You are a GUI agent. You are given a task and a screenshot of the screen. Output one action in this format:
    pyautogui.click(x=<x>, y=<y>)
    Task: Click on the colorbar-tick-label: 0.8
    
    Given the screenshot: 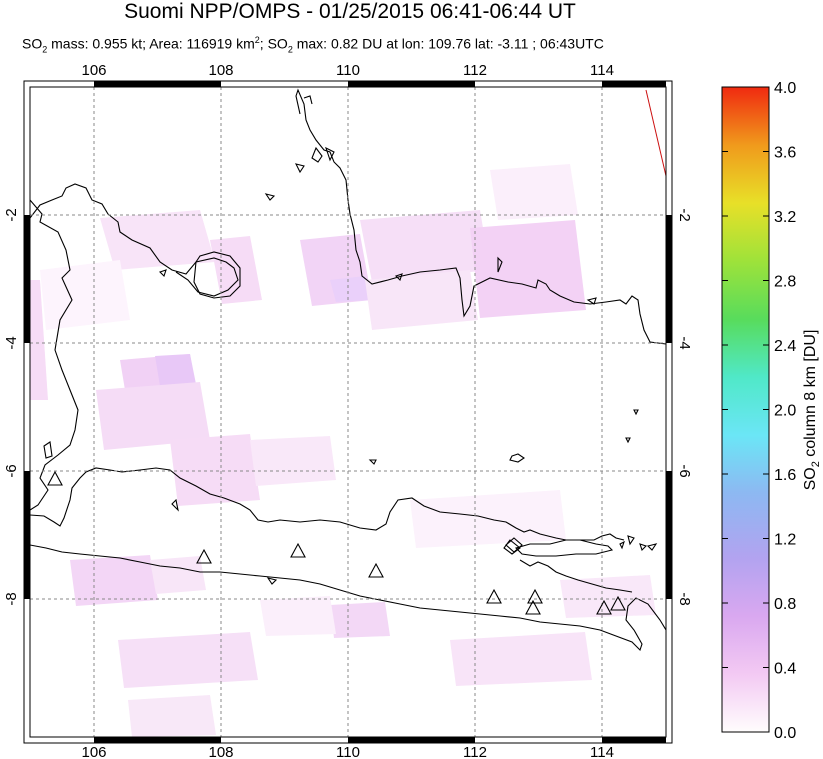 What is the action you would take?
    pyautogui.click(x=785, y=604)
    